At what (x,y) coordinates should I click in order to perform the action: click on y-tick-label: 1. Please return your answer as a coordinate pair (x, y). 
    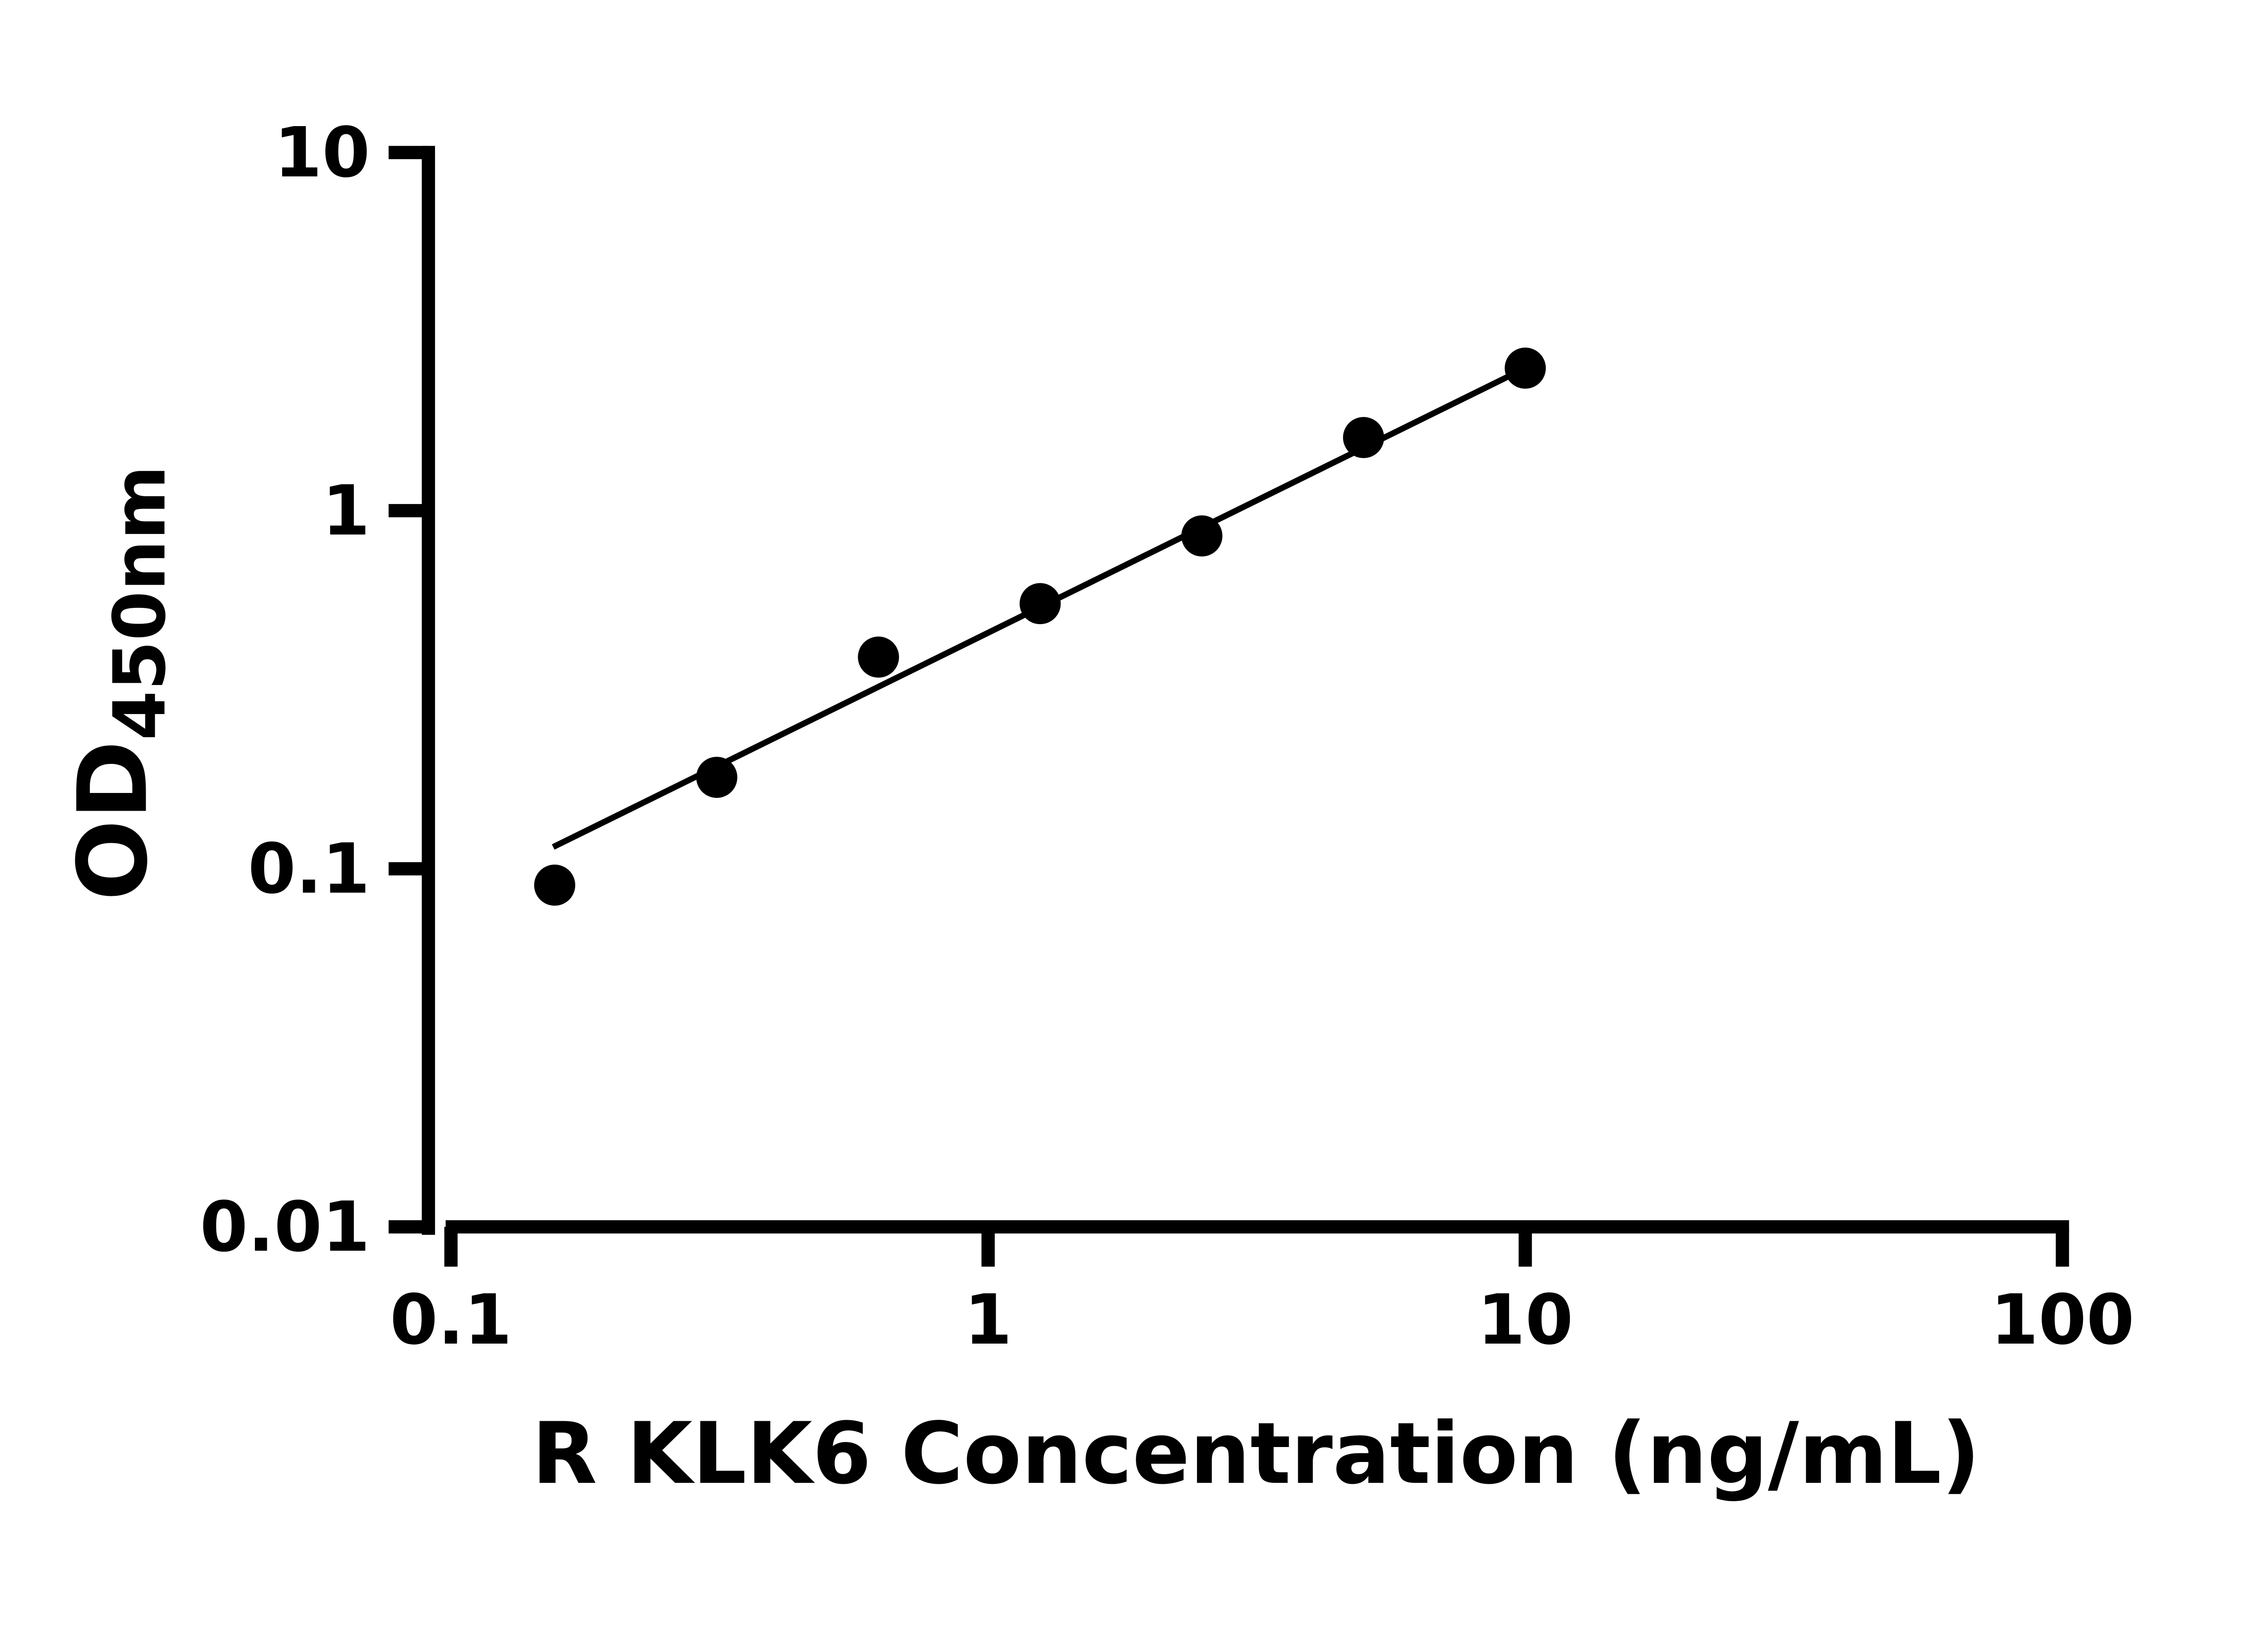
    Looking at the image, I should click on (346, 510).